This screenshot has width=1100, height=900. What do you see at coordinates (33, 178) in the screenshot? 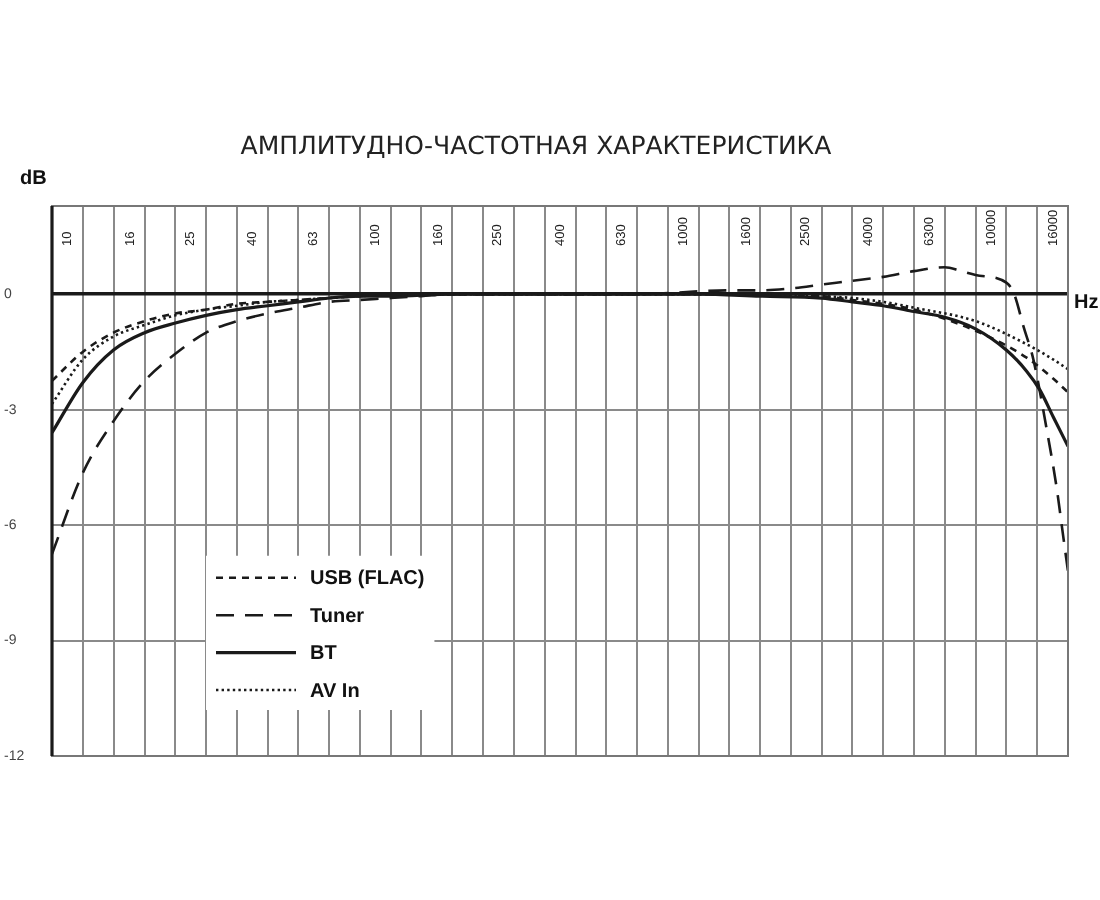
I see `y-axis-title: dB` at bounding box center [33, 178].